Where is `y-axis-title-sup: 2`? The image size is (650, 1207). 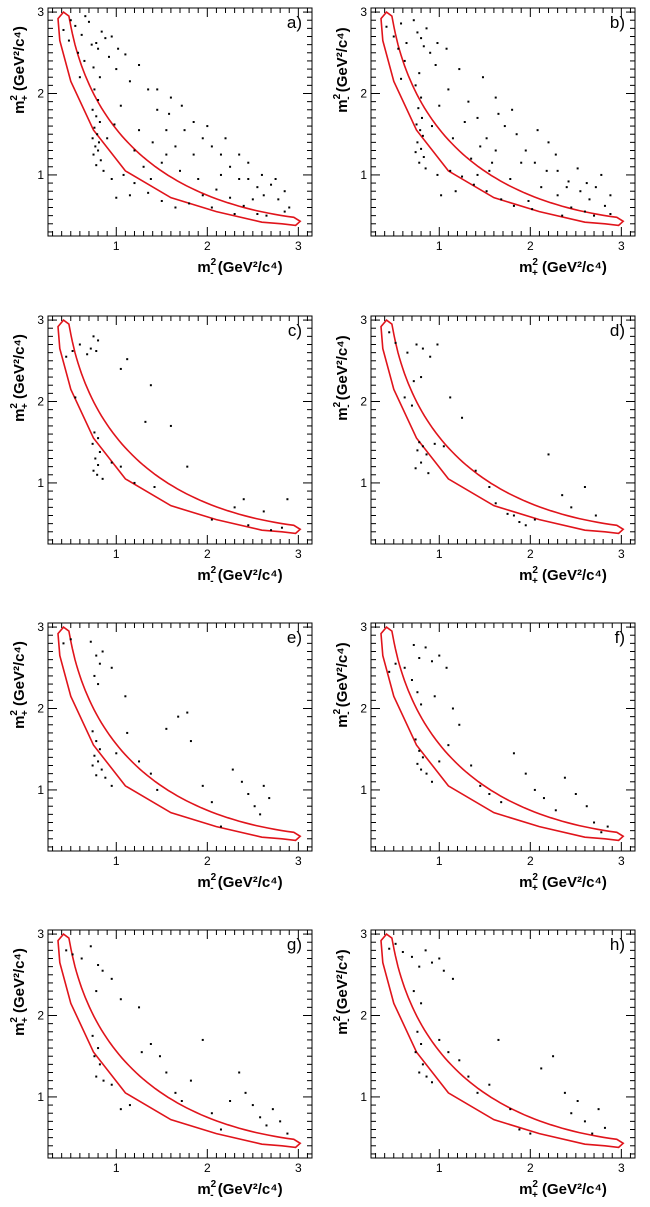
y-axis-title-sup: 2 is located at coordinates (337, 96).